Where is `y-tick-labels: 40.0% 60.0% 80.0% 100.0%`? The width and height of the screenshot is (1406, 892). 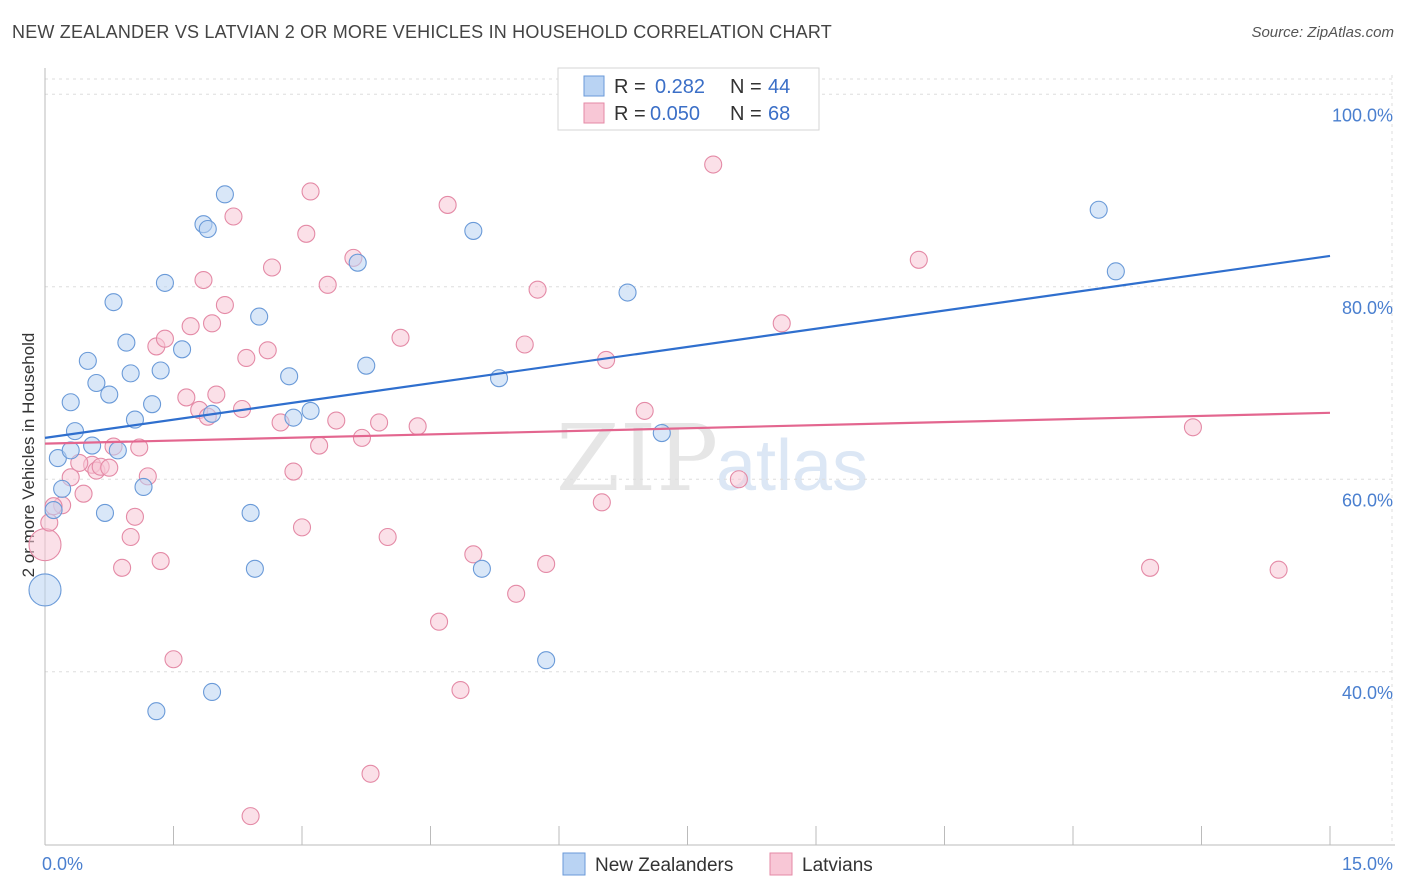 y-tick-labels: 40.0% 60.0% 80.0% 100.0% is located at coordinates (1362, 404).